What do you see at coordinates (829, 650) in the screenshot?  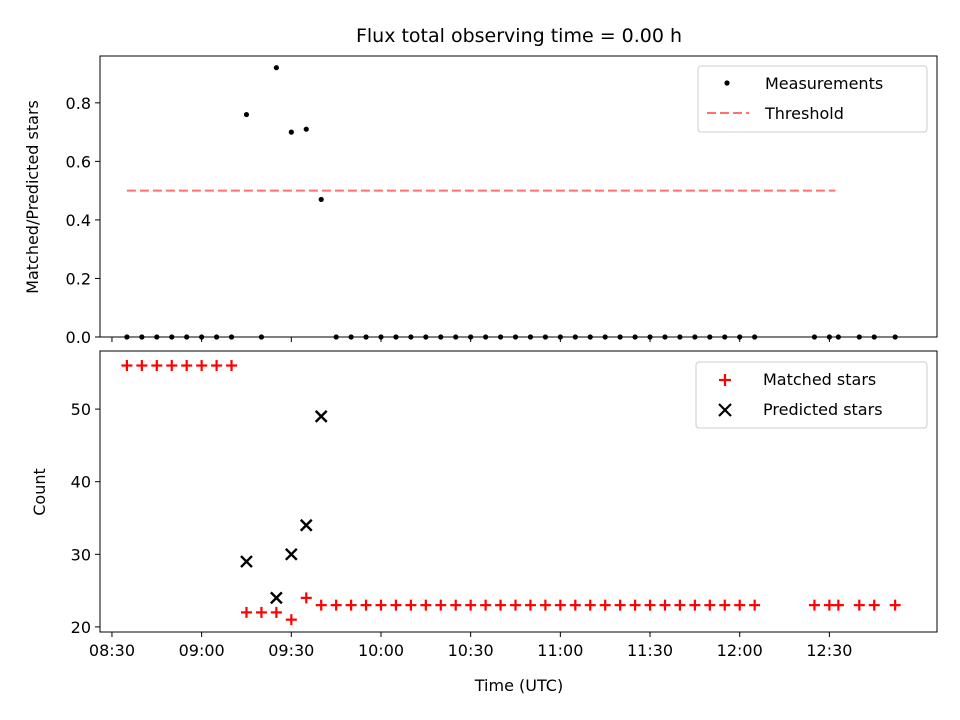 I see `x-tick-label: 12:30` at bounding box center [829, 650].